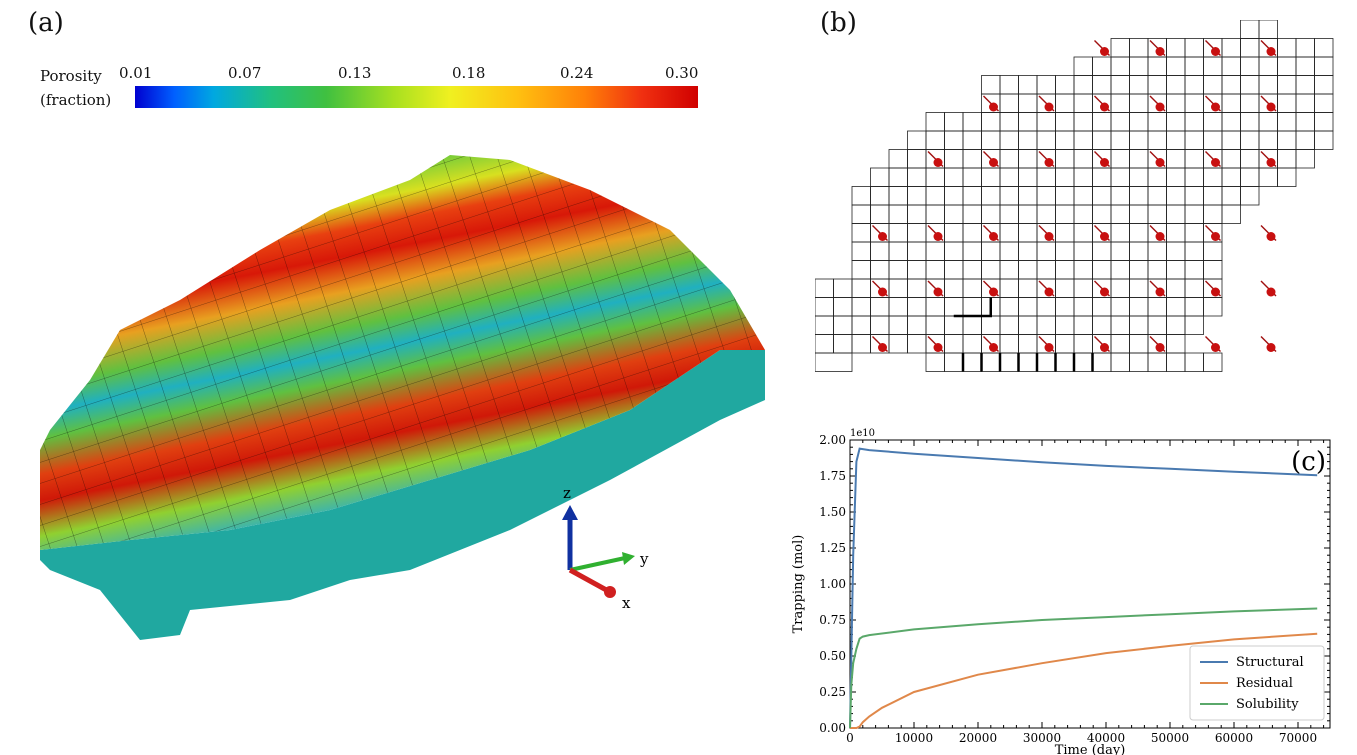 This screenshot has height=755, width=1357. What do you see at coordinates (71, 76) in the screenshot?
I see `colorbar-title-line1: Porosity` at bounding box center [71, 76].